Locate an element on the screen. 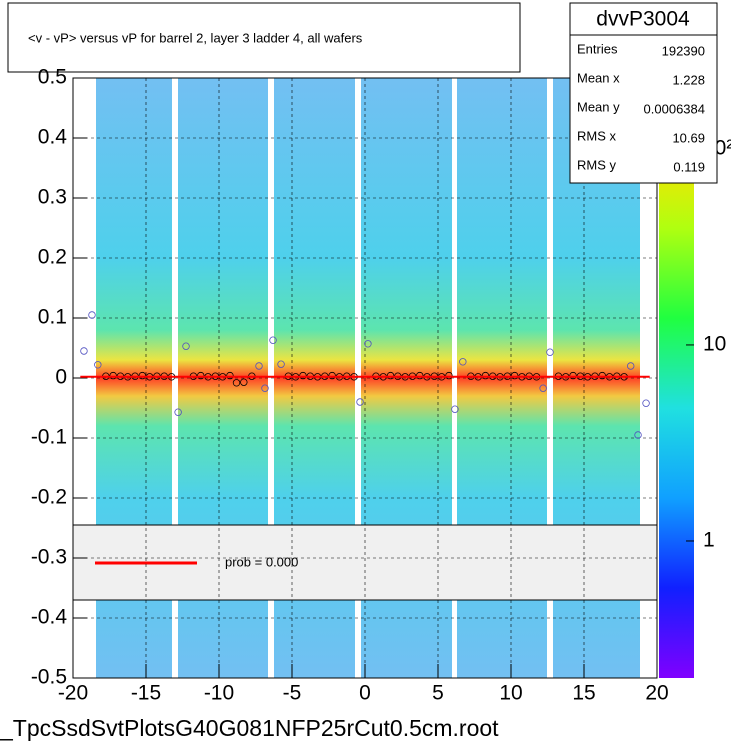 The width and height of the screenshot is (731, 756). x-tick-label: 0 is located at coordinates (365, 693).